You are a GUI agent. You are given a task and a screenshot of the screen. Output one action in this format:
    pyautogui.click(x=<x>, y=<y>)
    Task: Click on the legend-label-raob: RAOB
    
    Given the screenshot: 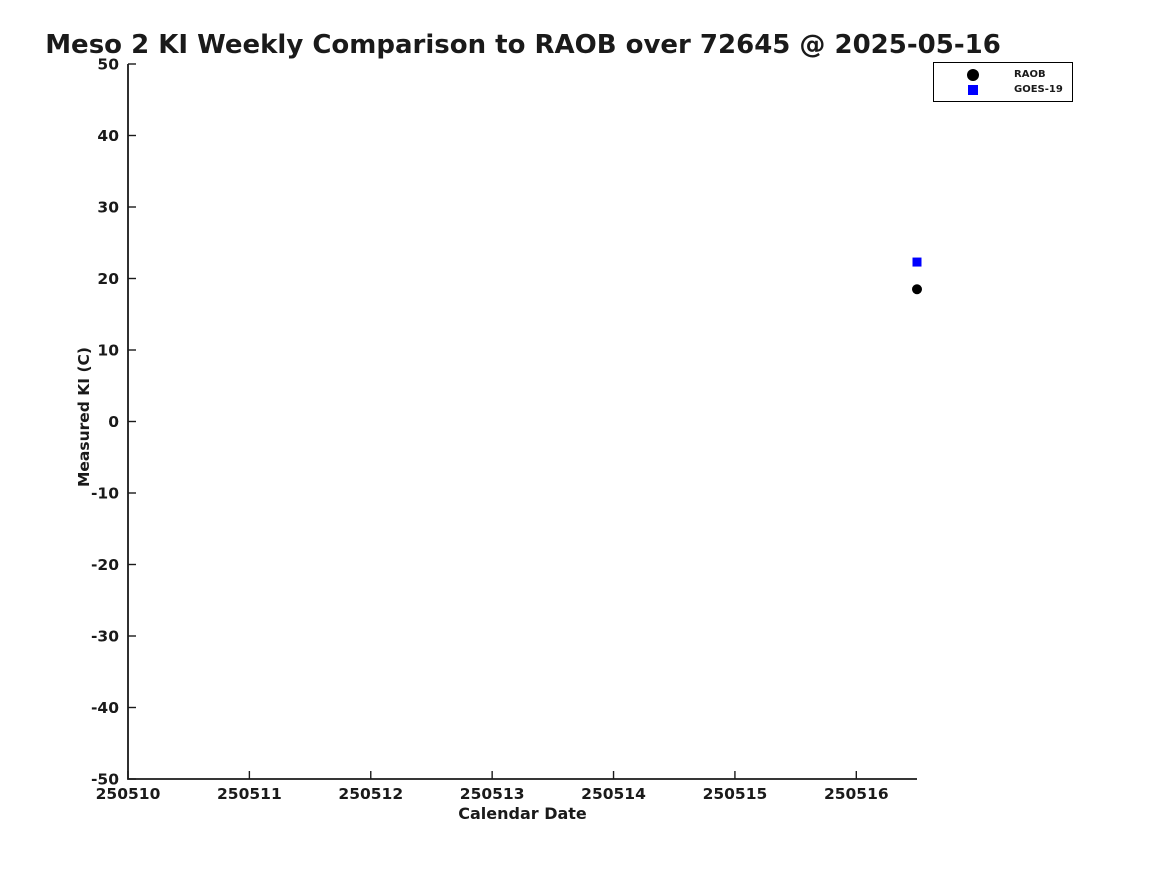 What is the action you would take?
    pyautogui.click(x=1030, y=74)
    